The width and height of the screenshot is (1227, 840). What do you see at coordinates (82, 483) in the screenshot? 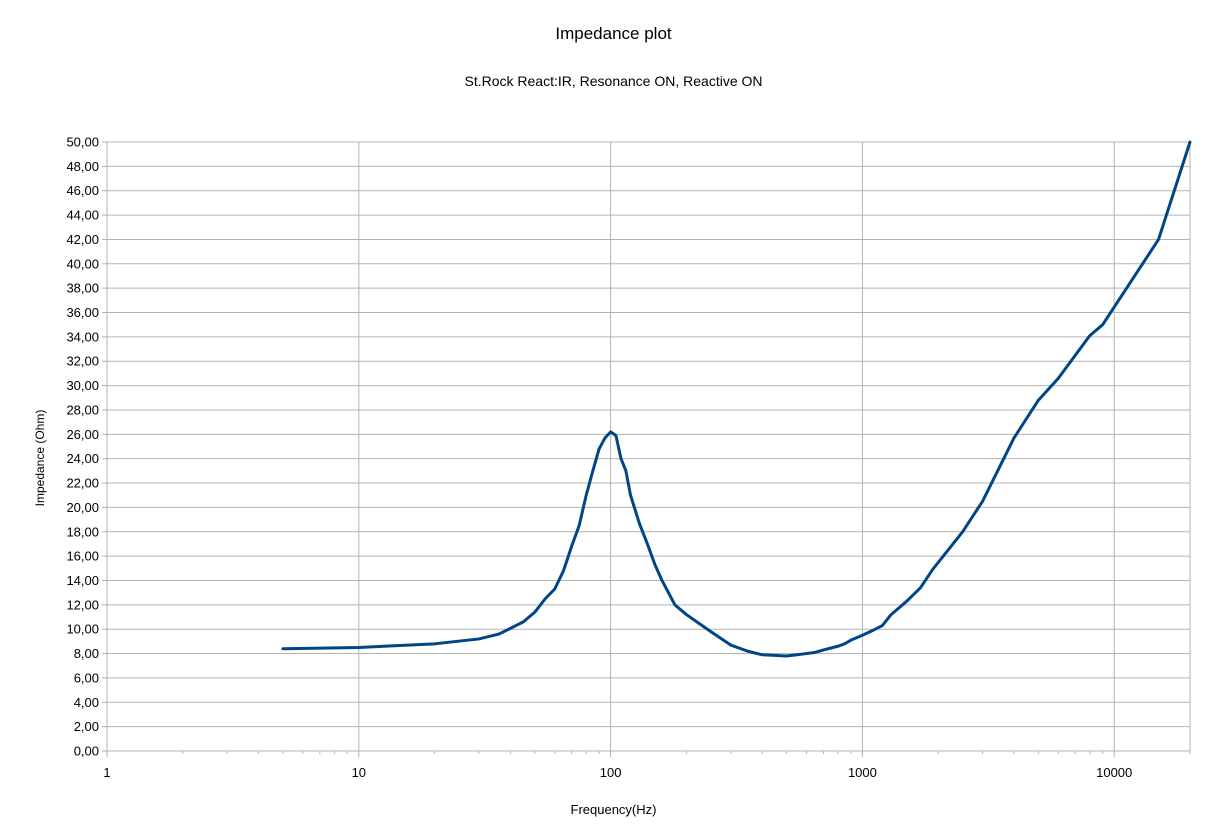
I see `y-tick-label: 22,00` at bounding box center [82, 483].